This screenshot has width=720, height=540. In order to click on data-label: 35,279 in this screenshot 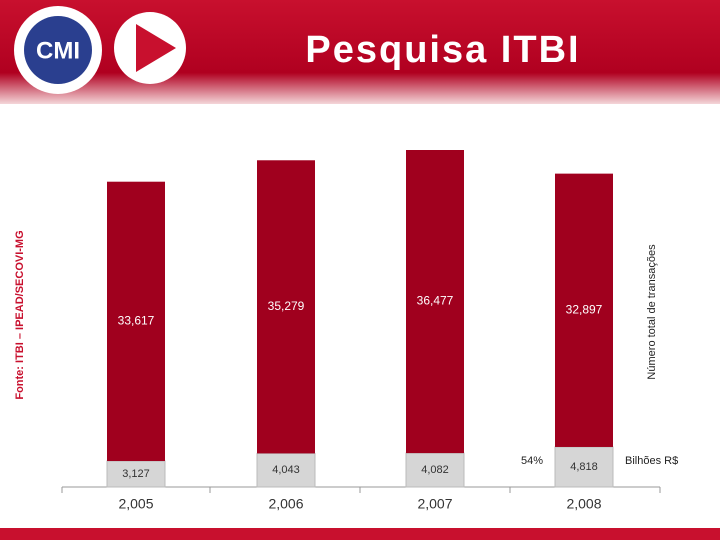, I will do `click(286, 306)`.